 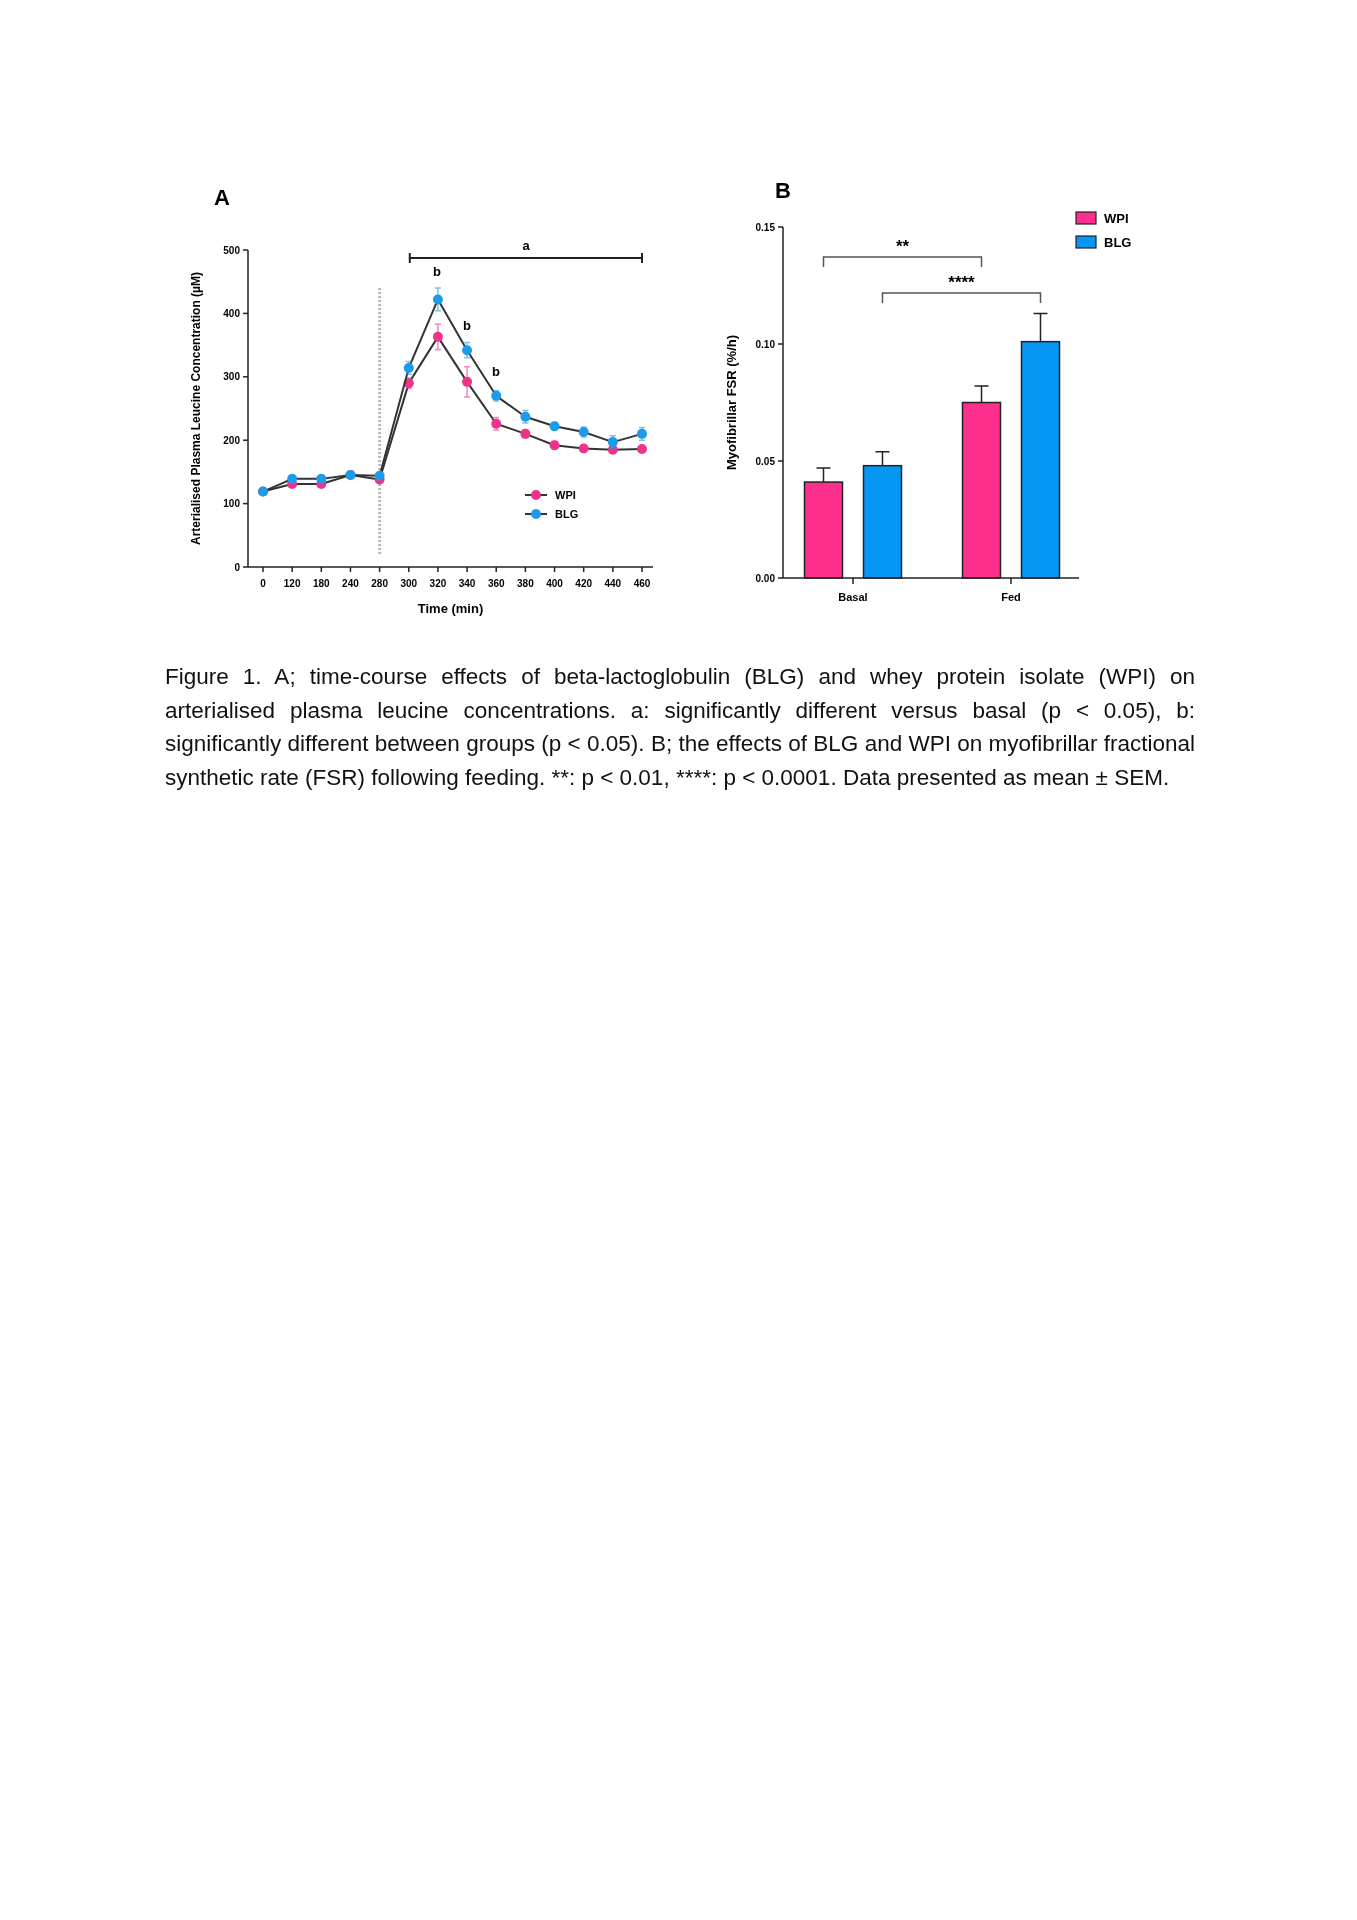 I want to click on annotation: a, so click(x=526, y=245).